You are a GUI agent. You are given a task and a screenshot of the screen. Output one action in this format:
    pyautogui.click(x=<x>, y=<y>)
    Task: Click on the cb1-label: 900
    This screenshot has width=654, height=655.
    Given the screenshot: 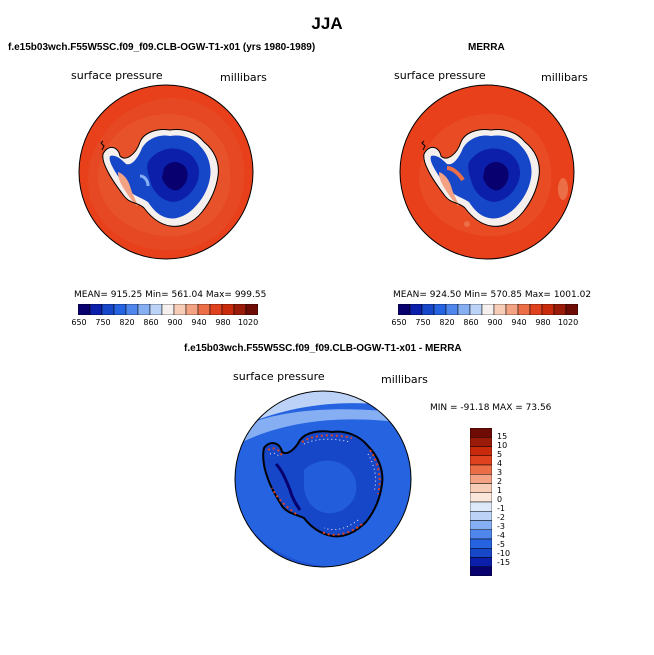 What is the action you would take?
    pyautogui.click(x=175, y=322)
    